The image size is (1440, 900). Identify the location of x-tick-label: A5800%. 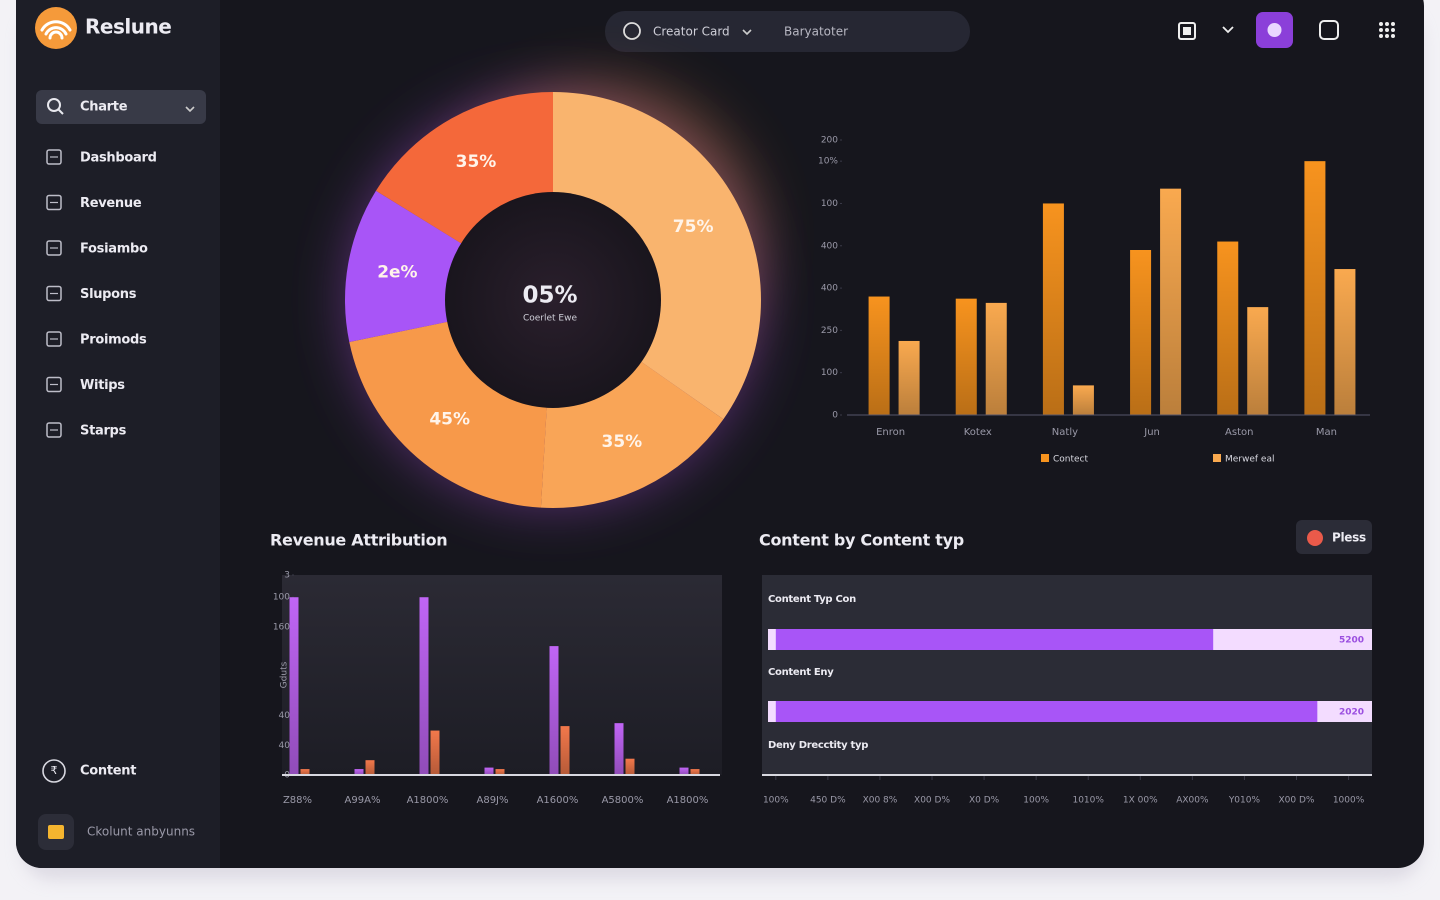
(623, 800).